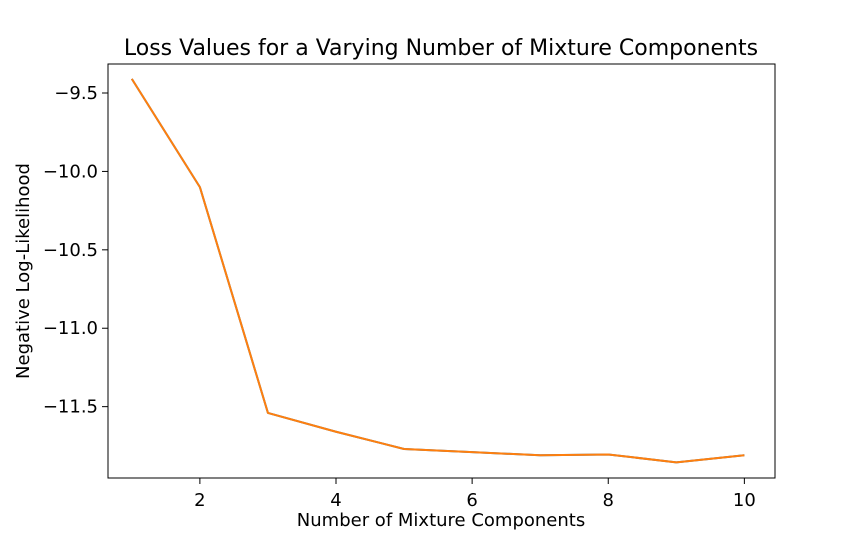 The height and width of the screenshot is (536, 861). I want to click on x-axis-ticks: 2 4 6 8 10, so click(475, 494).